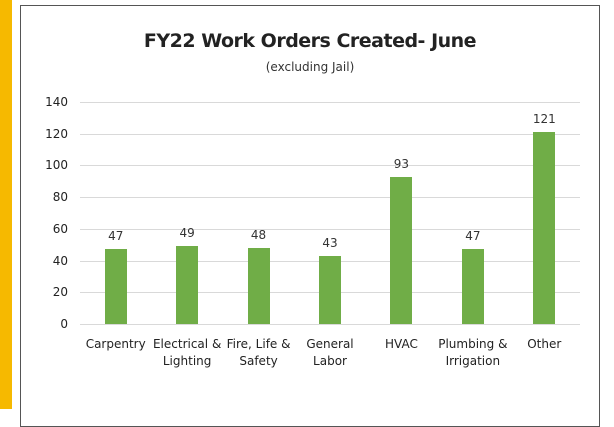  I want to click on side-strip, so click(6, 204).